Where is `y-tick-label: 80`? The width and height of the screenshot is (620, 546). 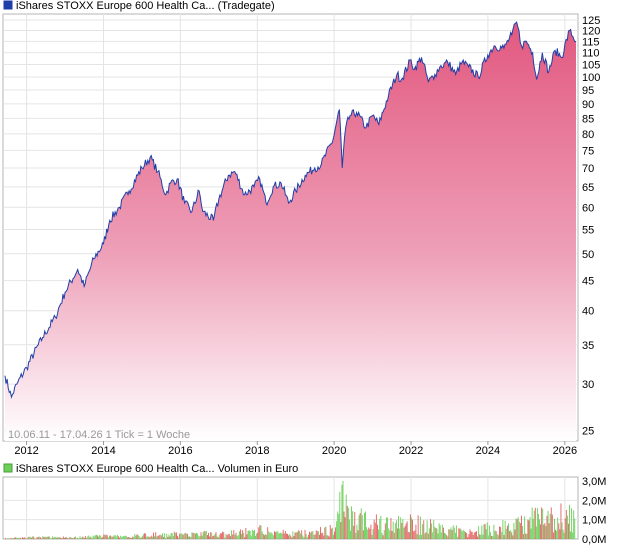 y-tick-label: 80 is located at coordinates (588, 135).